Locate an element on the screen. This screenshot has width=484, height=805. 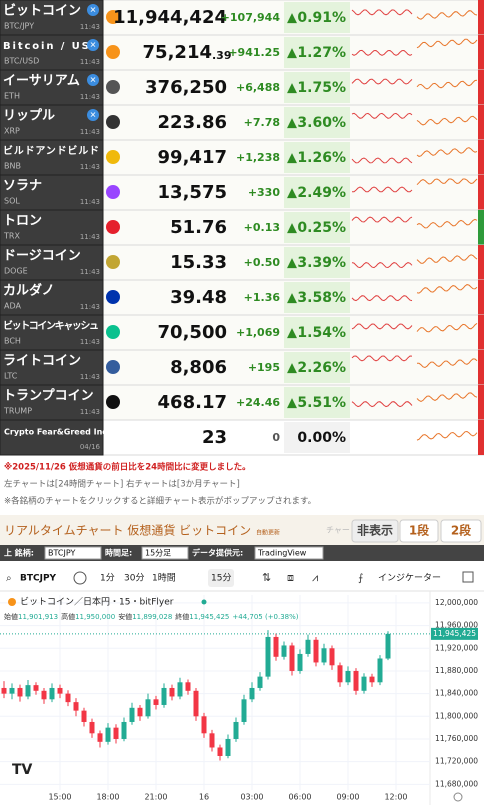
tv-logo: TV is located at coordinates (22, 770).